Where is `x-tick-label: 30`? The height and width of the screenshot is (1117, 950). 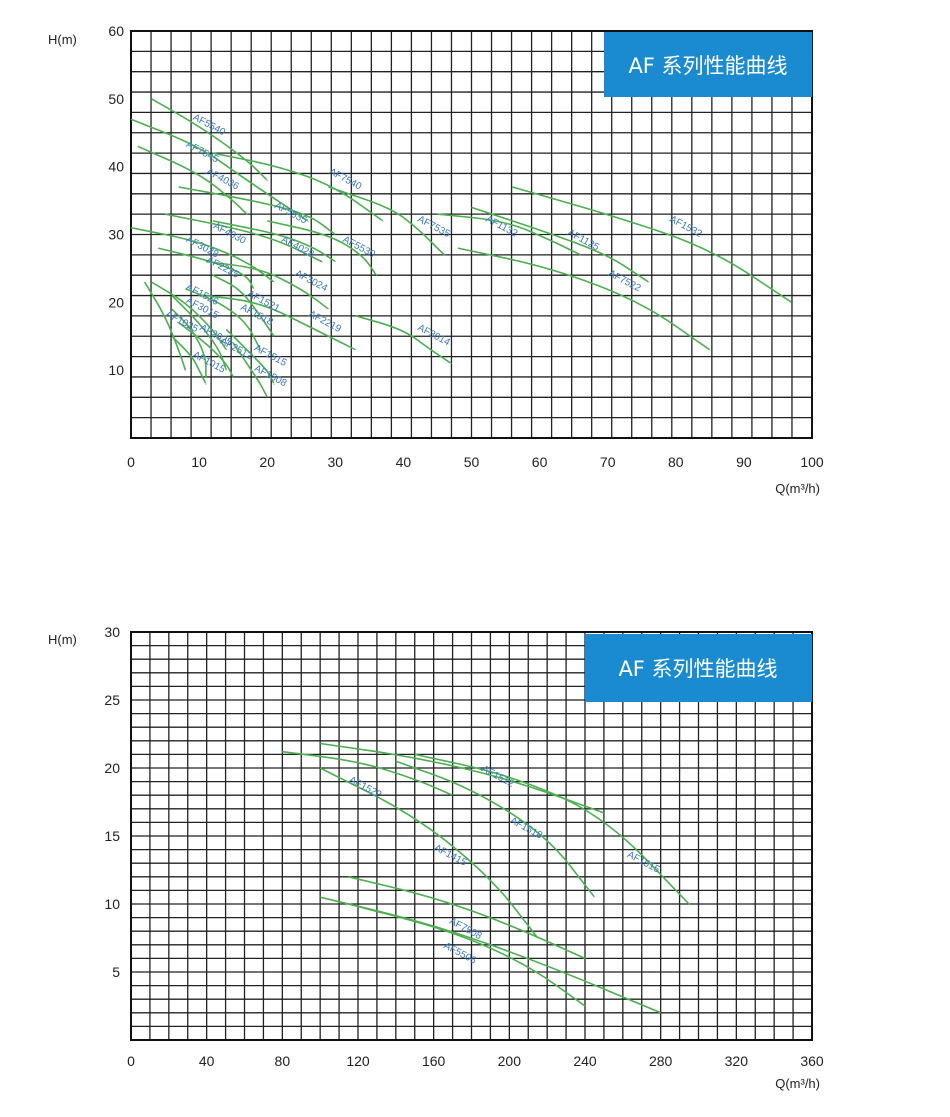
x-tick-label: 30 is located at coordinates (336, 462).